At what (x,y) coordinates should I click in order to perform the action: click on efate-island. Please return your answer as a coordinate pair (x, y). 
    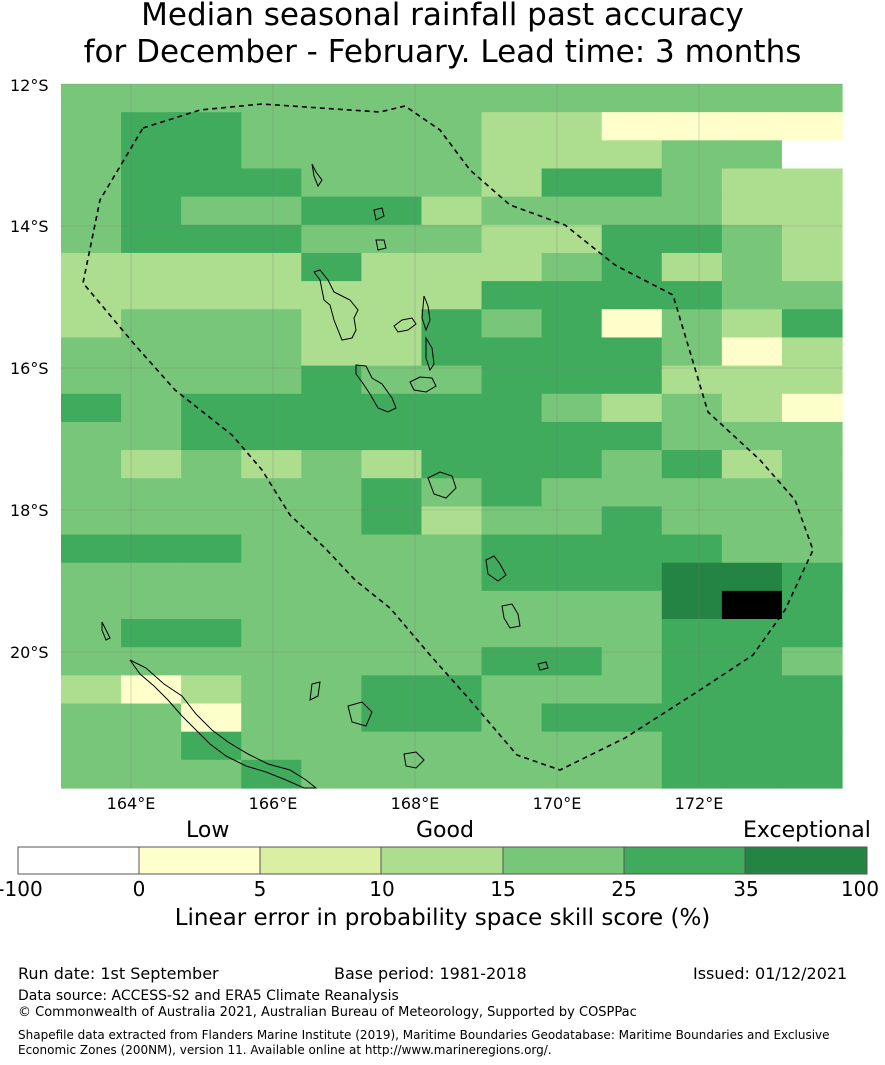
    Looking at the image, I should click on (442, 485).